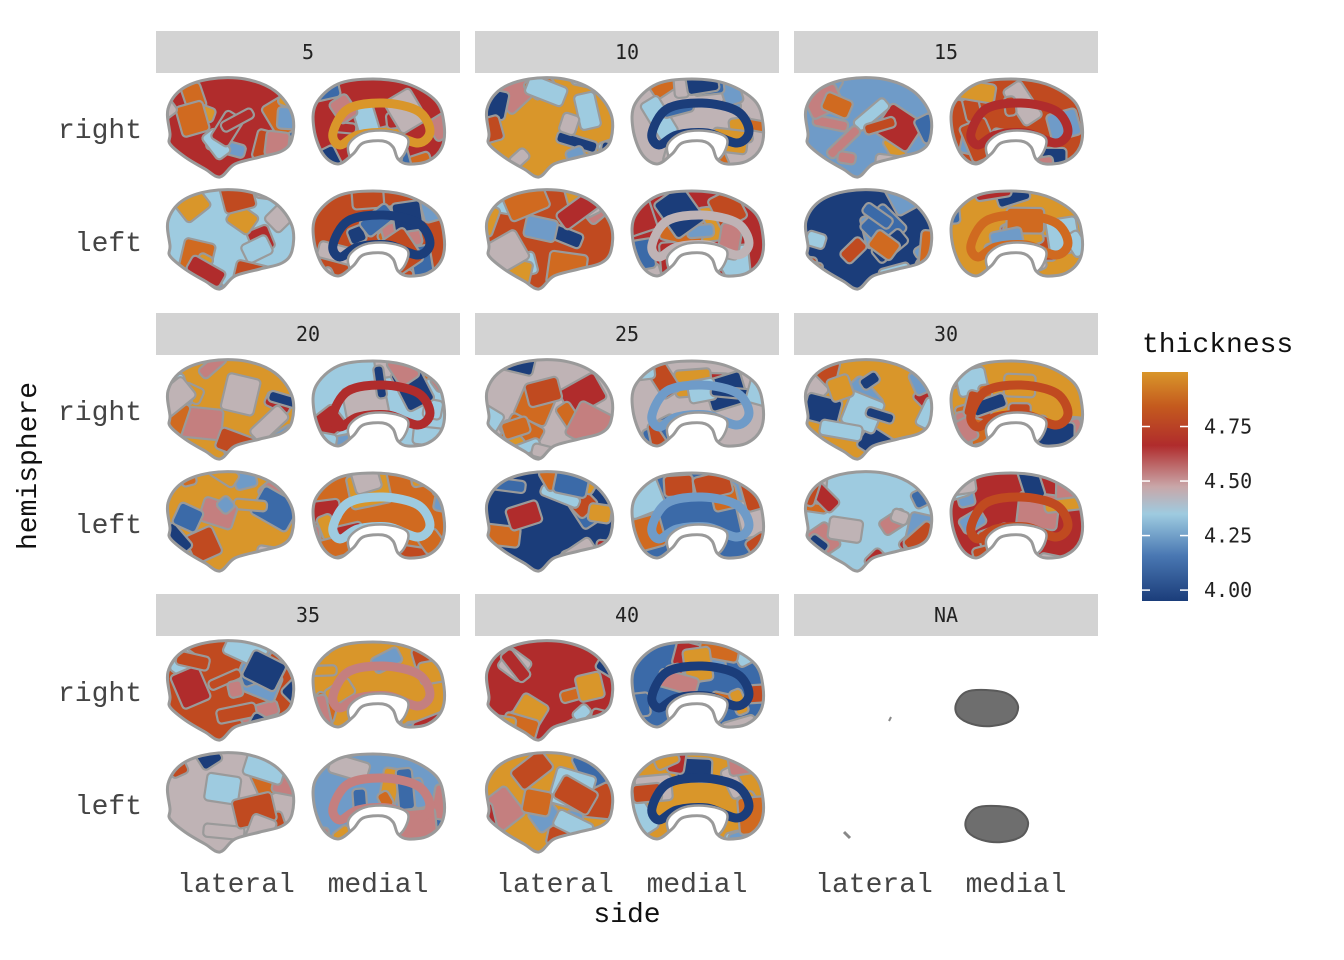  I want to click on legend-tick-label: 4.00, so click(1228, 590).